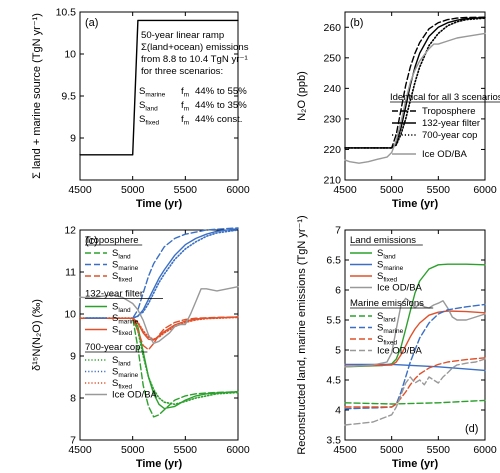 The height and width of the screenshot is (473, 500). I want to click on panel-c-legend-label: Ice OD/BA, so click(135, 395).